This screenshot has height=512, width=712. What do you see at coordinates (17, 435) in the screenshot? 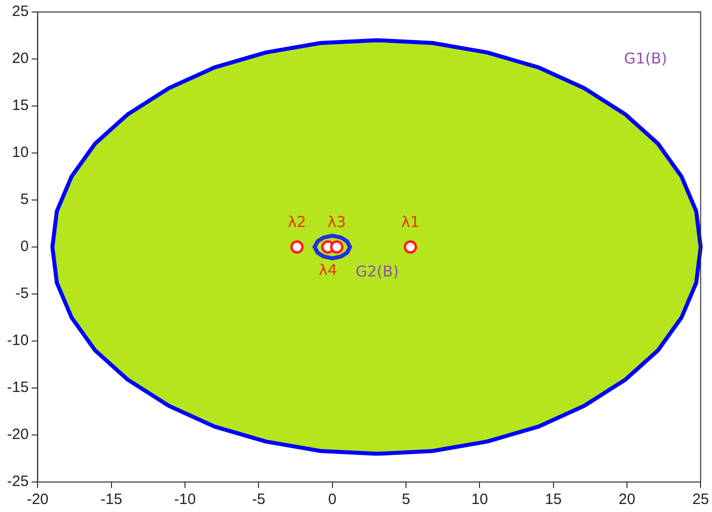
I see `y-tick-label: -20` at bounding box center [17, 435].